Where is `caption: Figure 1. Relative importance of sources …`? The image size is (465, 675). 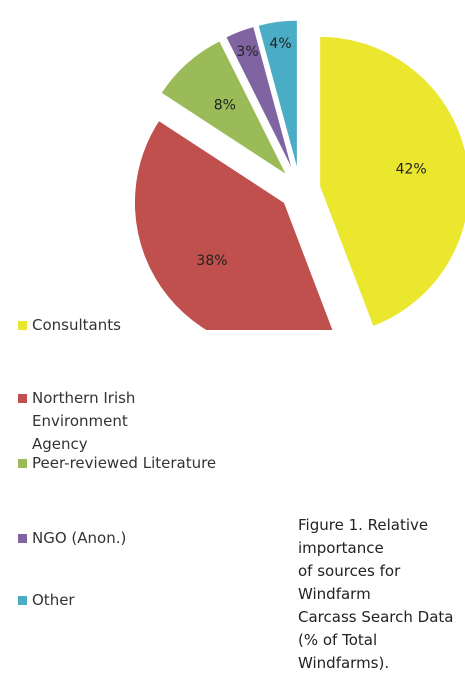 caption: Figure 1. Relative importance of sources … is located at coordinates (381, 594).